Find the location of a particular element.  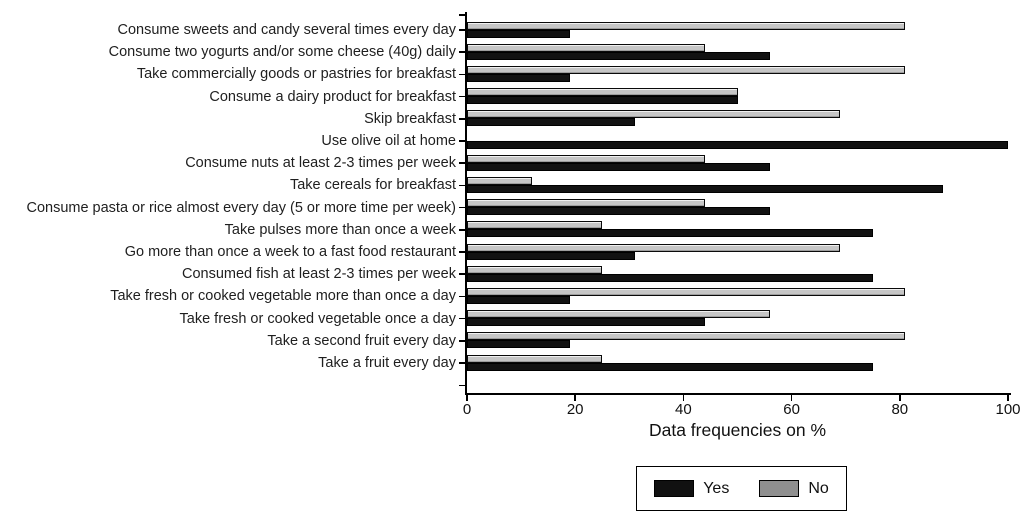

category-label: Take pulses more than once a week is located at coordinates (340, 229).